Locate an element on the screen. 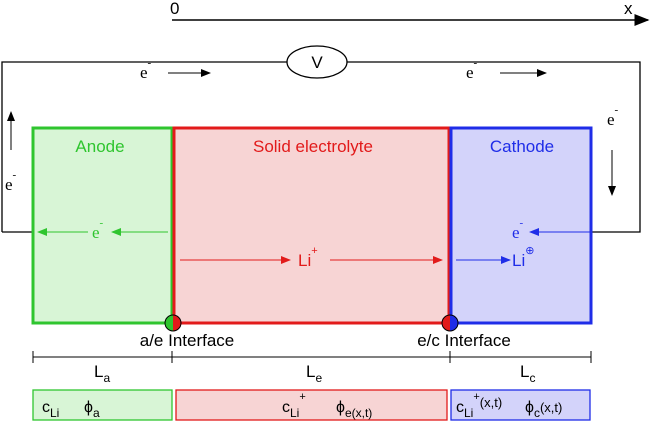 This screenshot has height=427, width=654. voltmeter-label: V is located at coordinates (317, 62).